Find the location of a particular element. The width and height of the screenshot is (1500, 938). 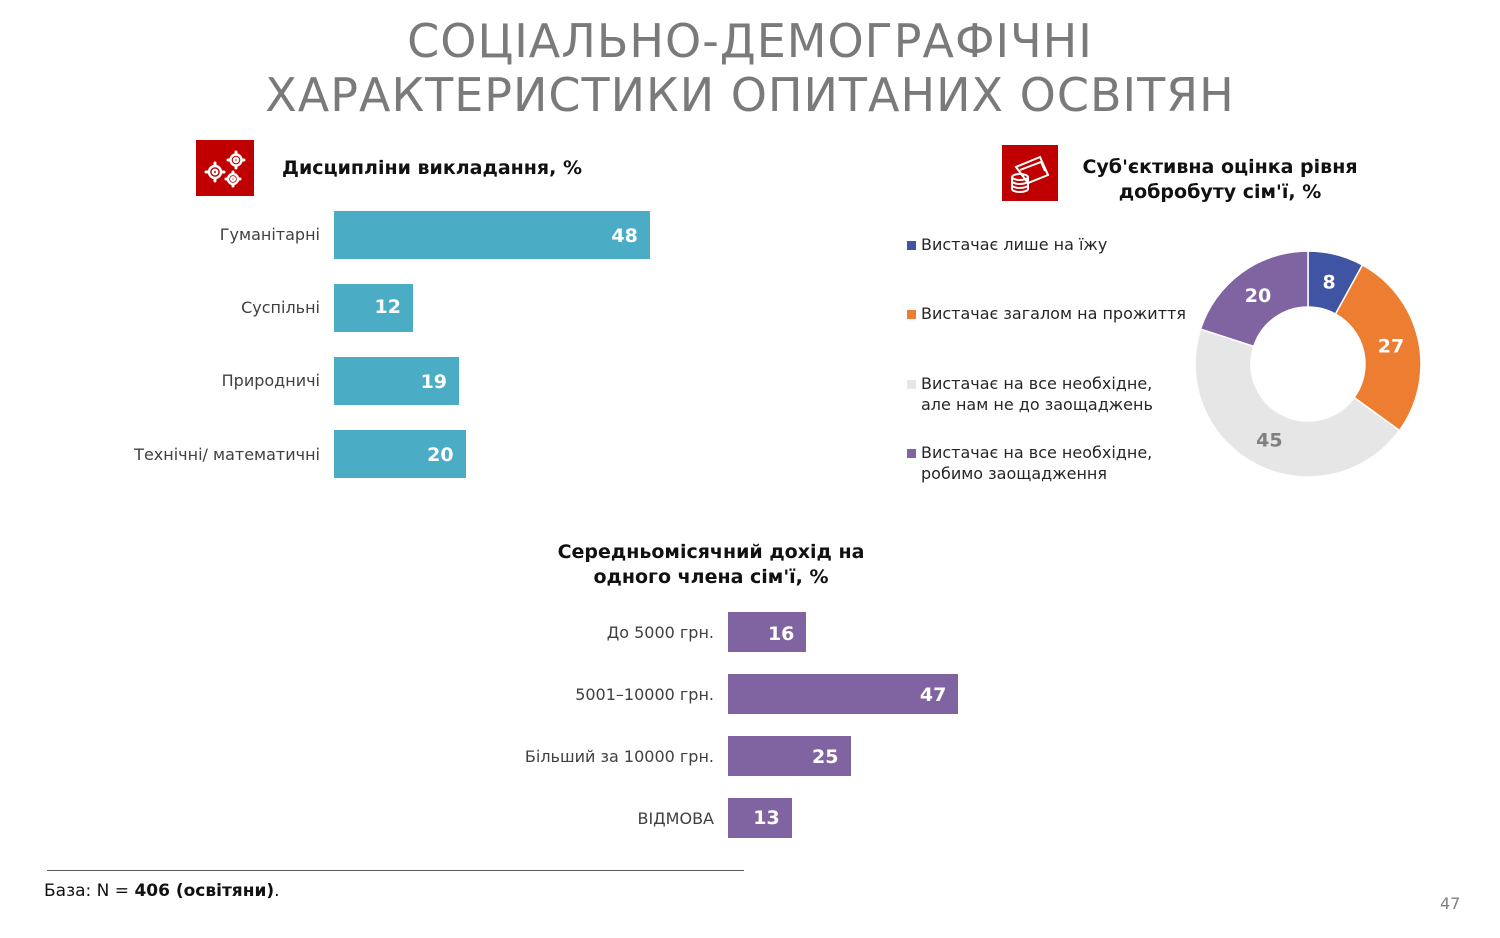

gears-icon is located at coordinates (225, 168).